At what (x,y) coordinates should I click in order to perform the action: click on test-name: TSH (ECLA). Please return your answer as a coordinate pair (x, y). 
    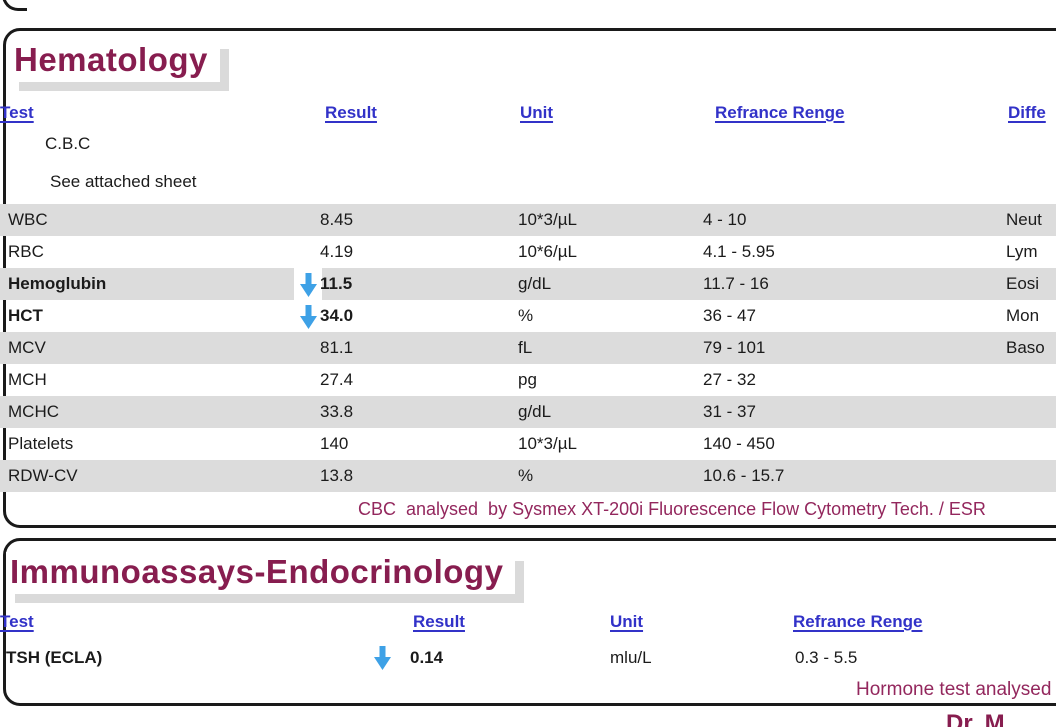
    Looking at the image, I should click on (54, 657).